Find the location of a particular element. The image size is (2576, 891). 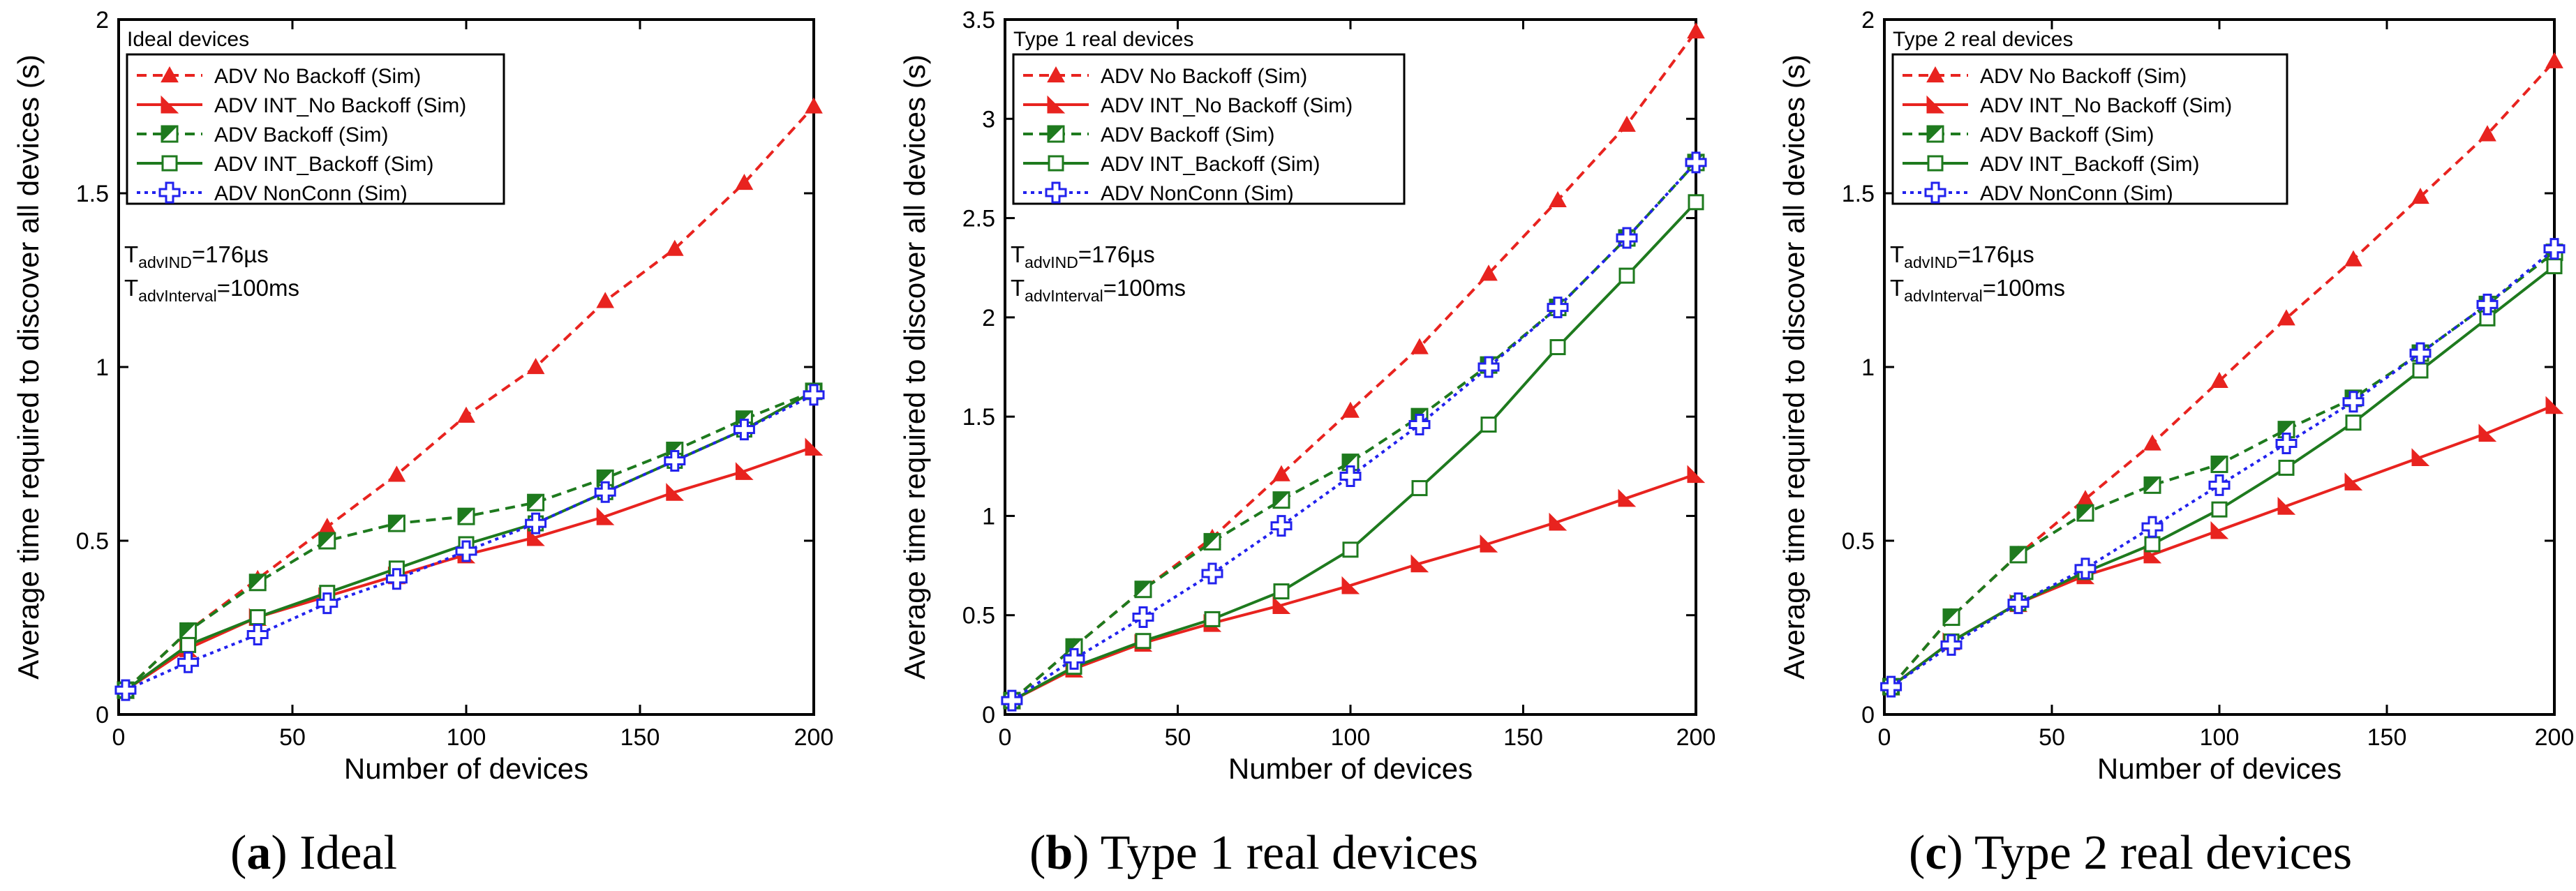

legend-entry: ADV Backoff (Sim) is located at coordinates (2067, 135).